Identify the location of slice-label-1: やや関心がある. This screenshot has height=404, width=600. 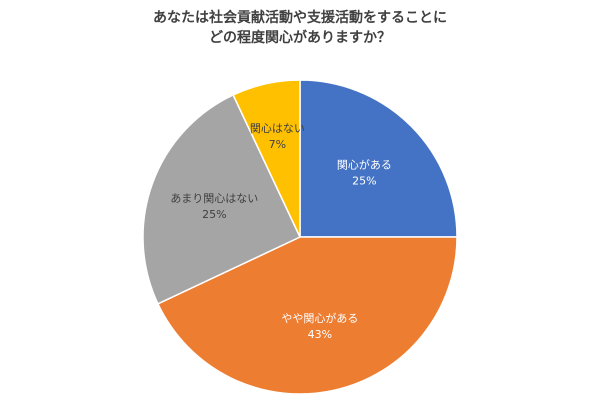
(319, 318).